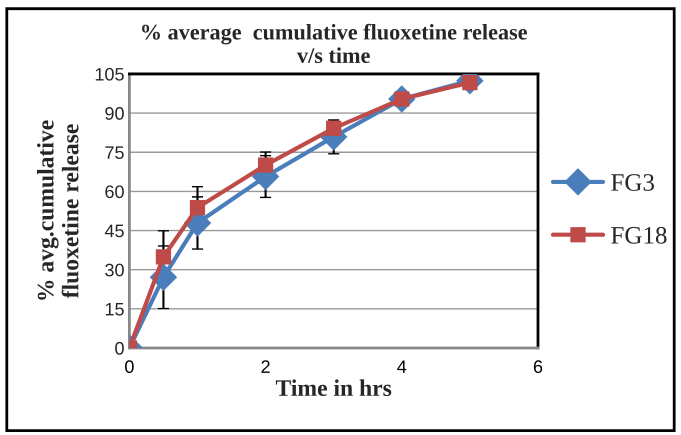  I want to click on y-tick-label: 75, so click(114, 152).